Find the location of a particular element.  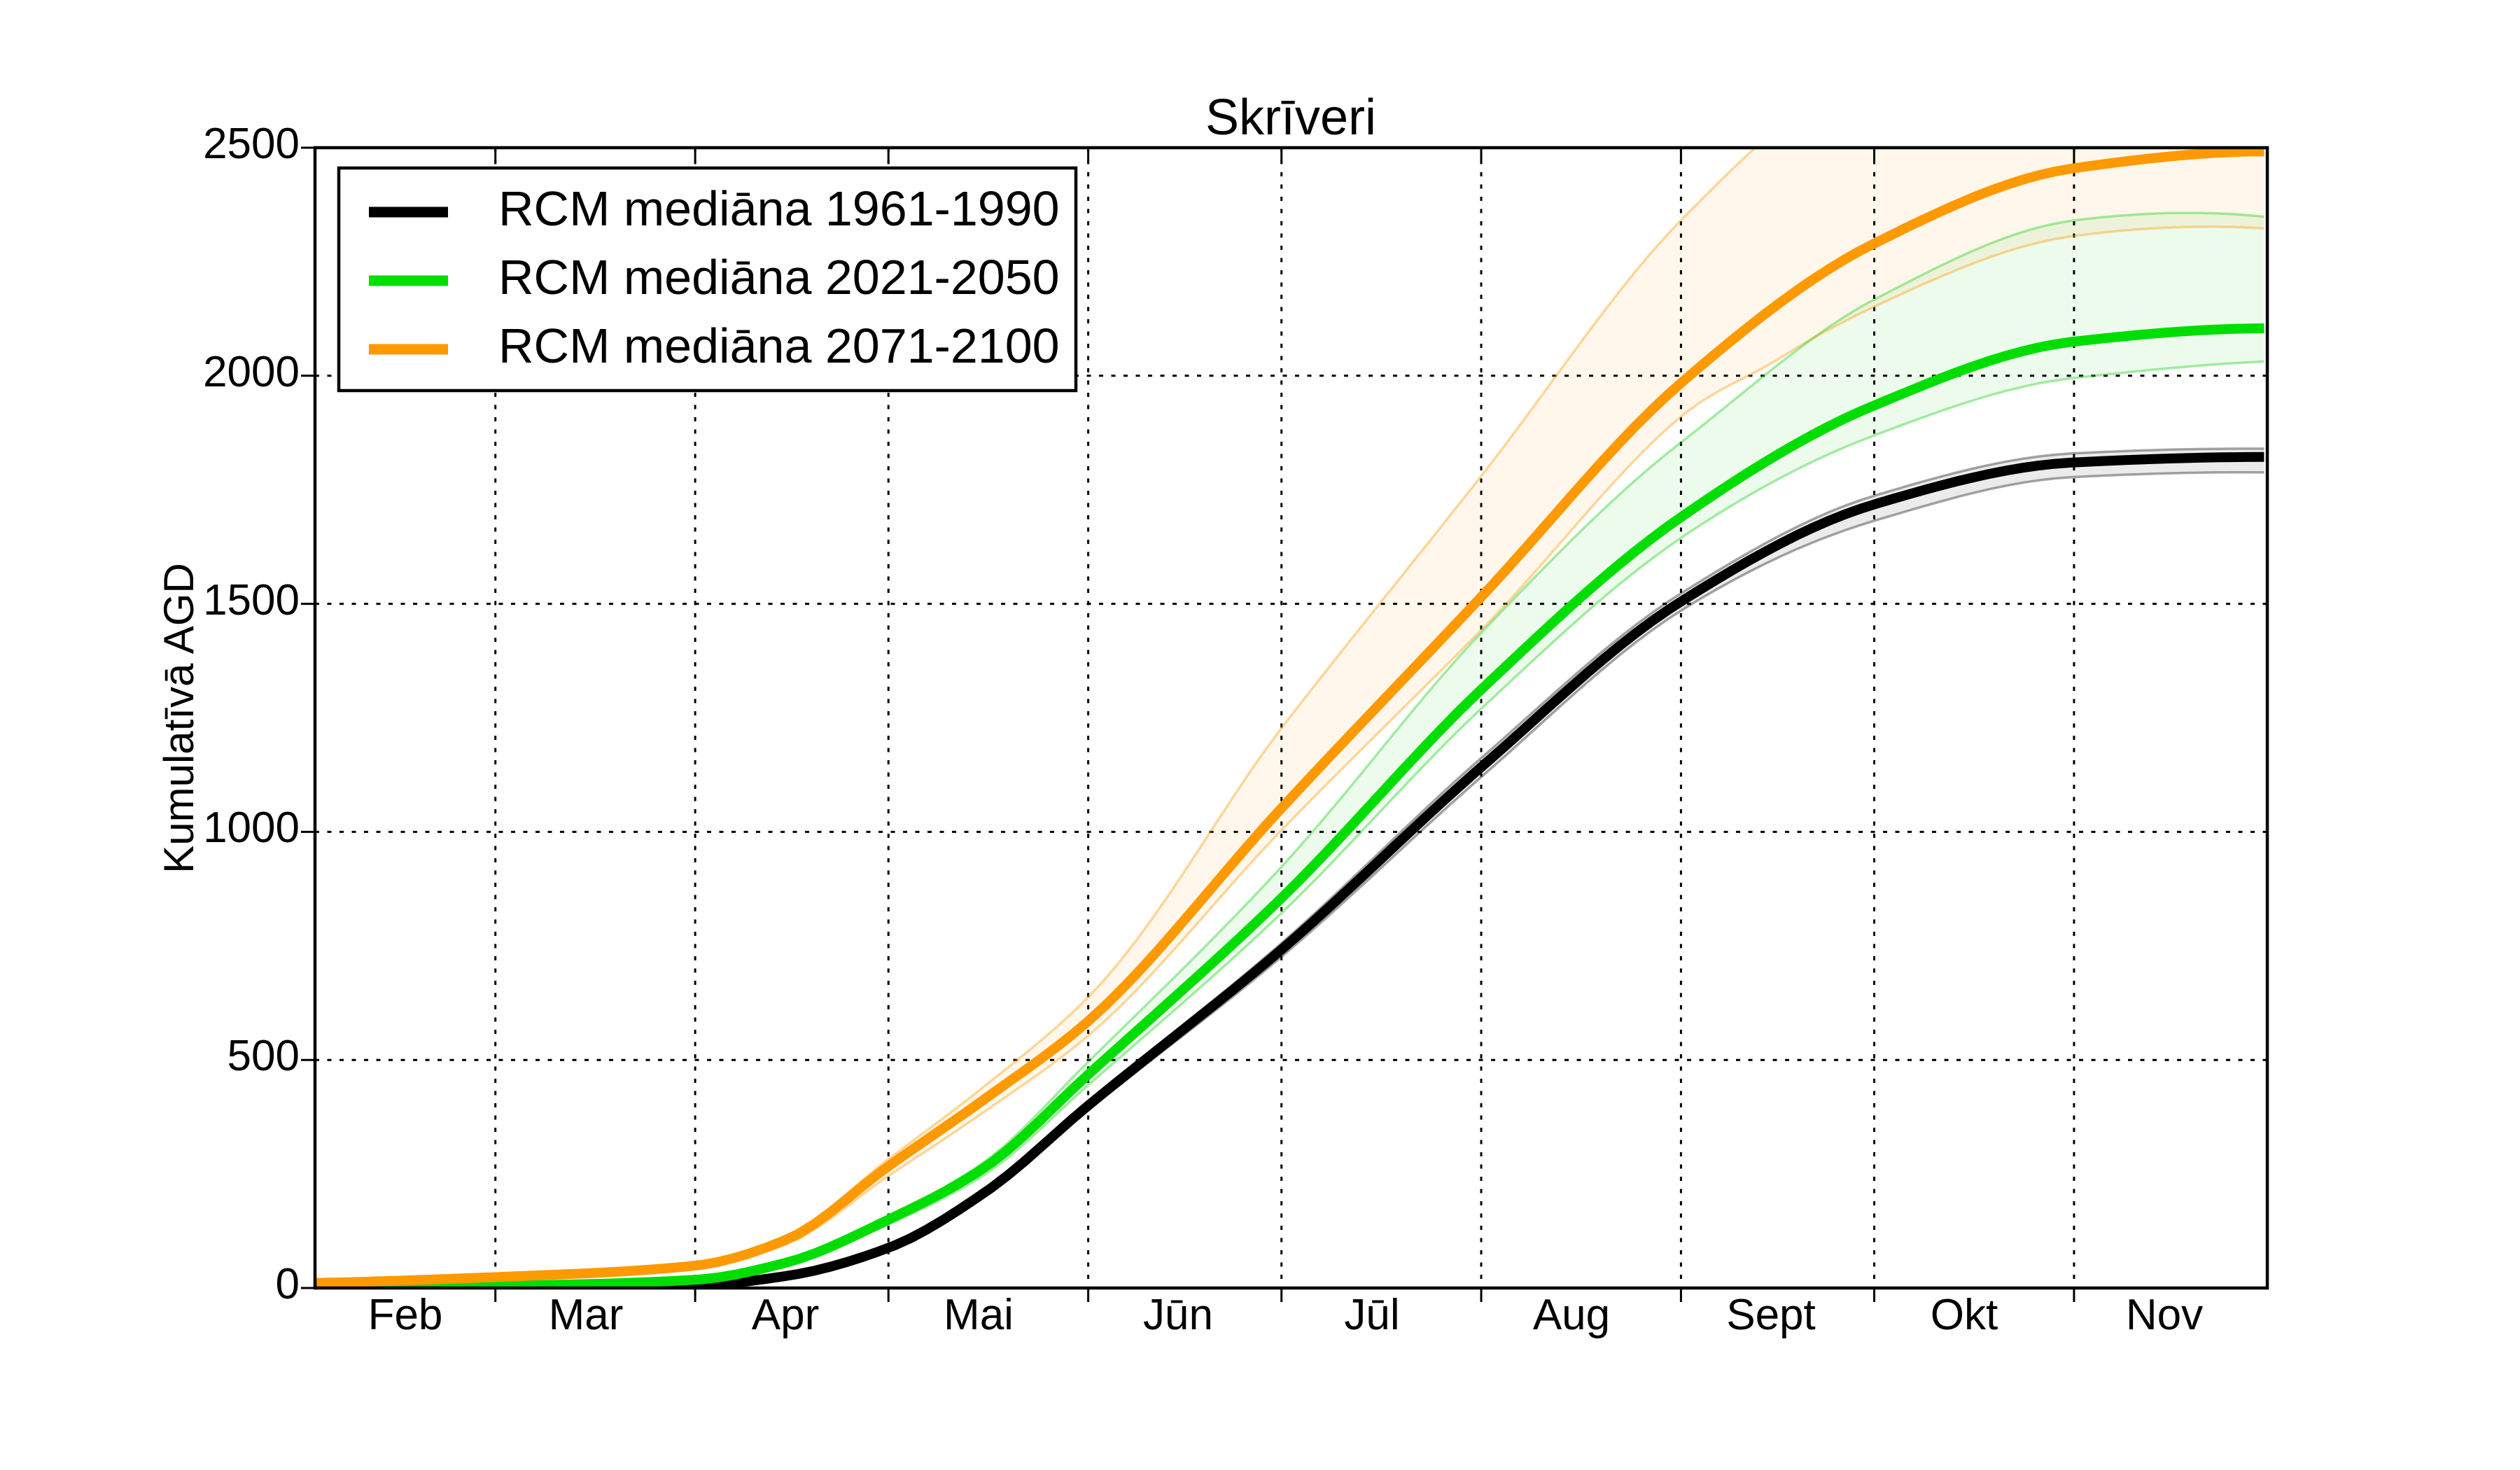

svg-text: RCM mediāna 2021-2050 is located at coordinates (779, 277).